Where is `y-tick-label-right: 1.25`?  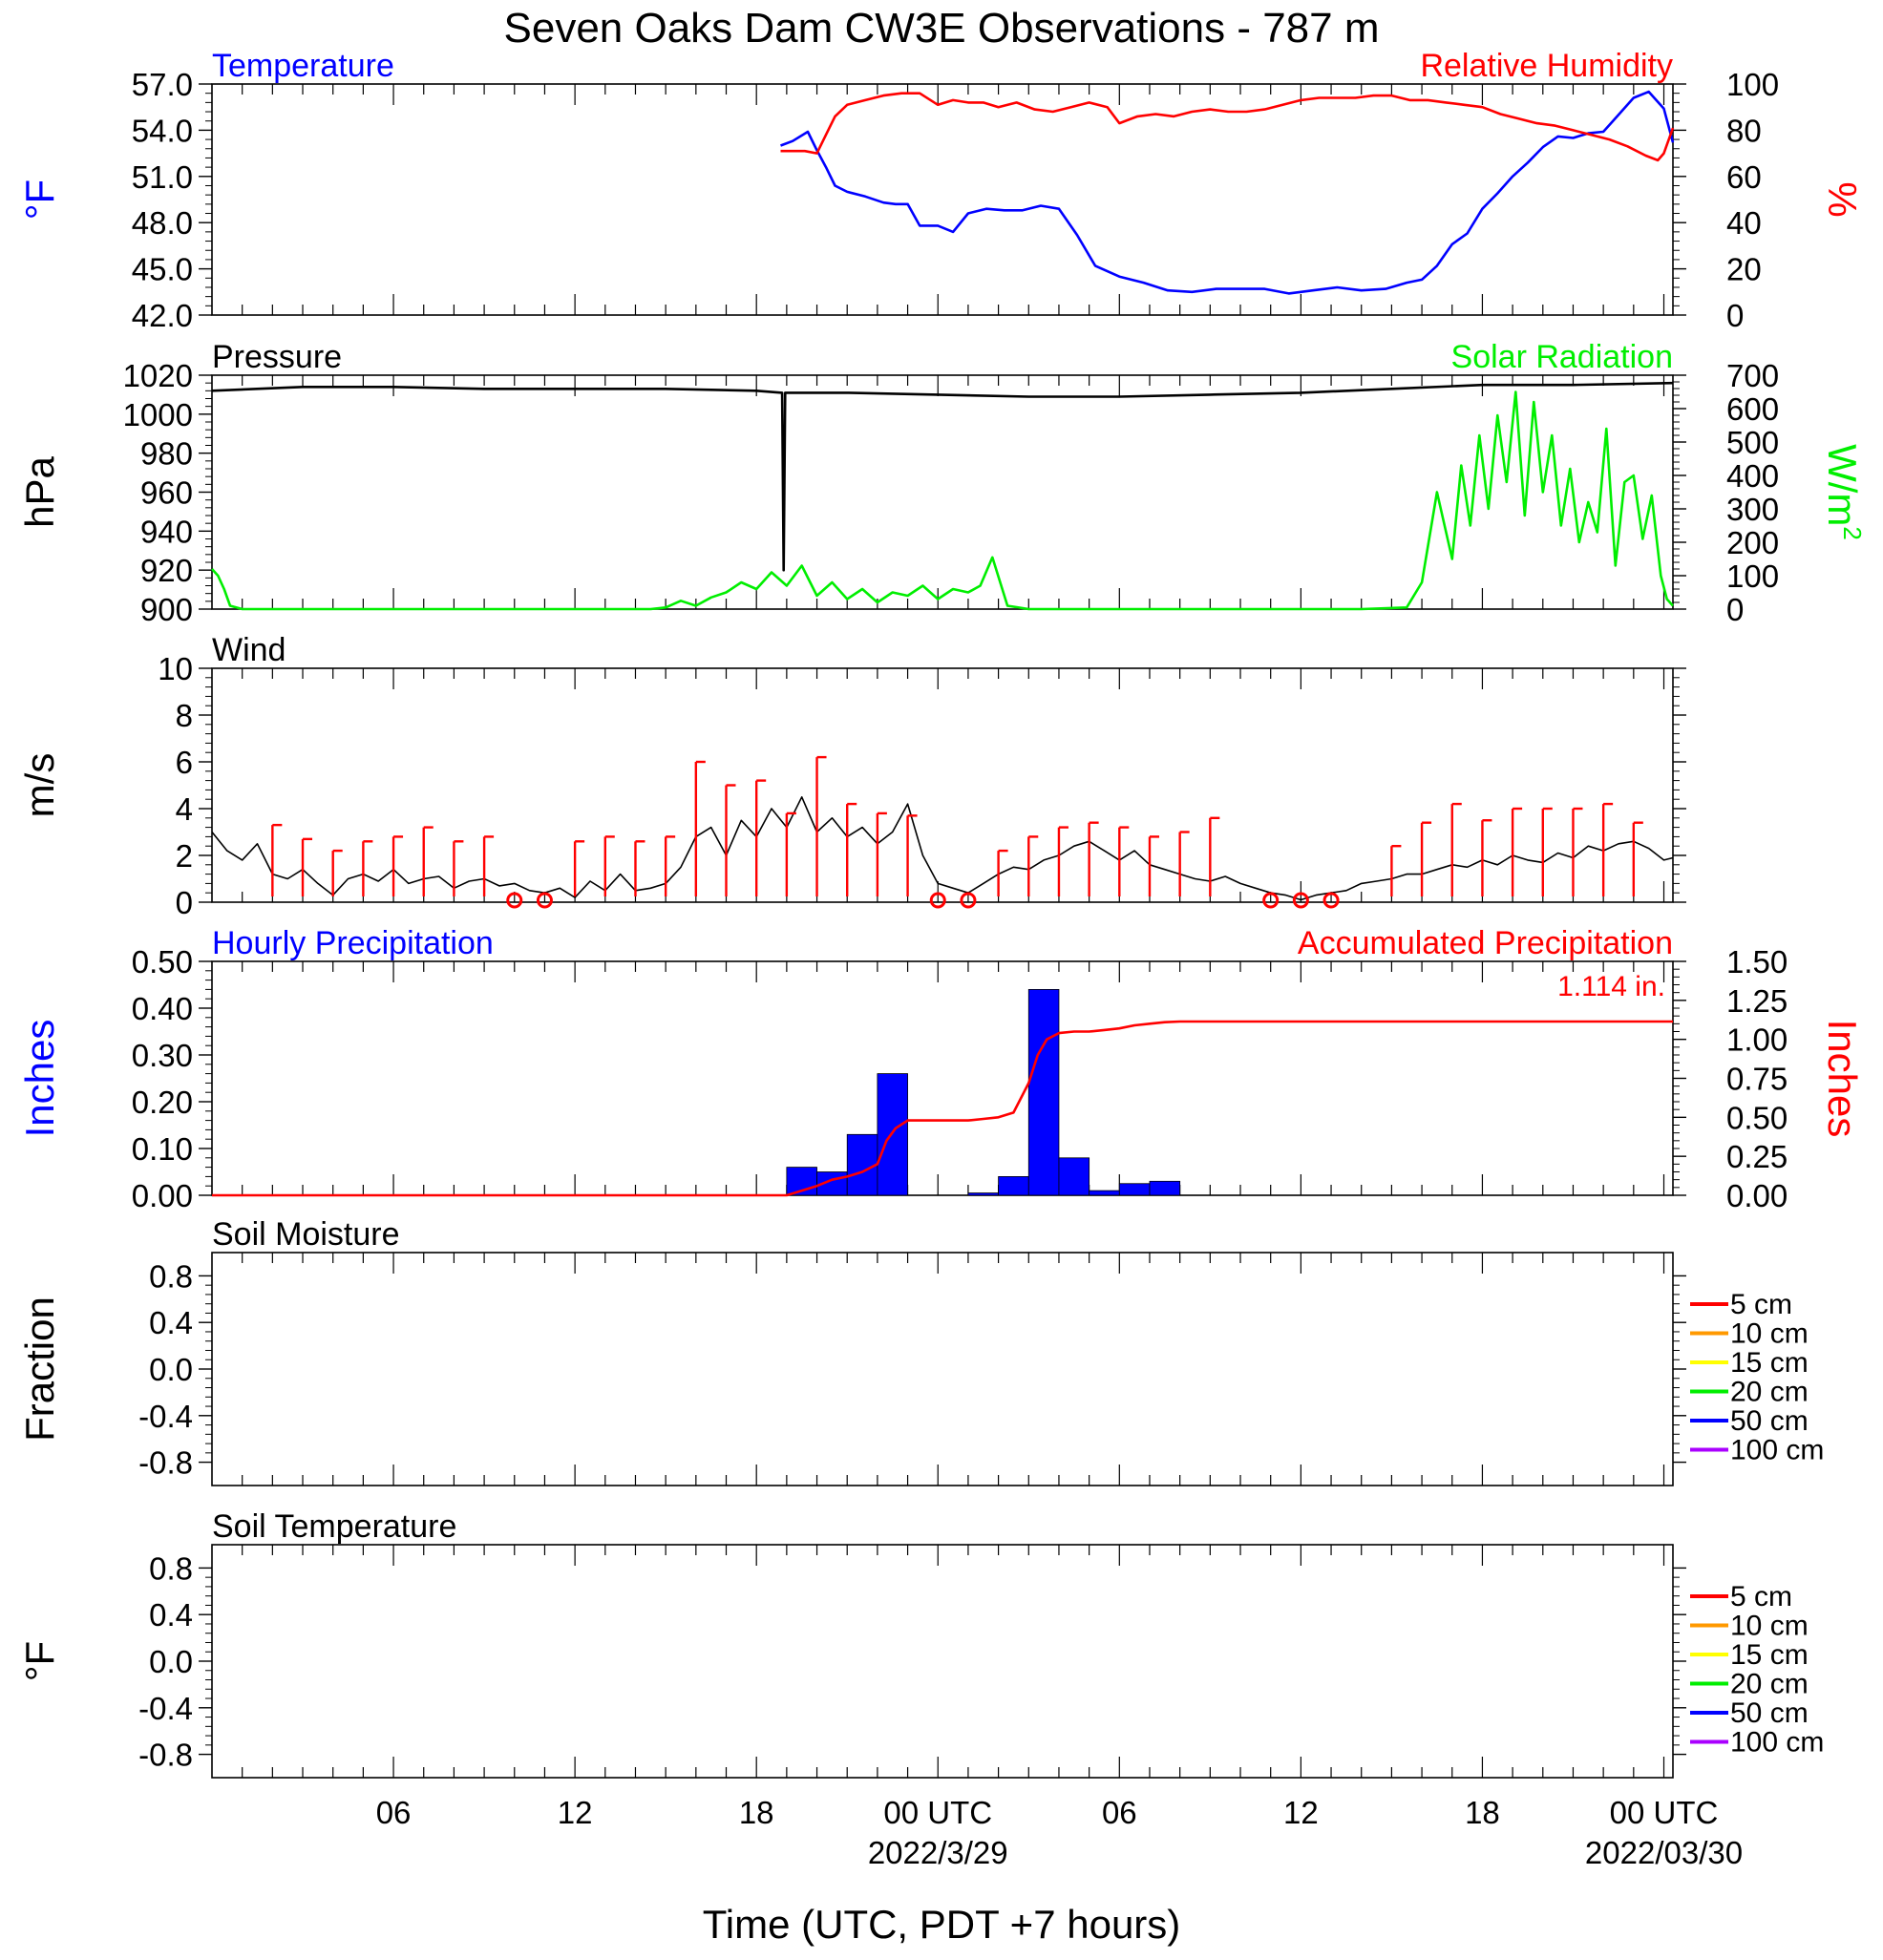 y-tick-label-right: 1.25 is located at coordinates (1757, 1001).